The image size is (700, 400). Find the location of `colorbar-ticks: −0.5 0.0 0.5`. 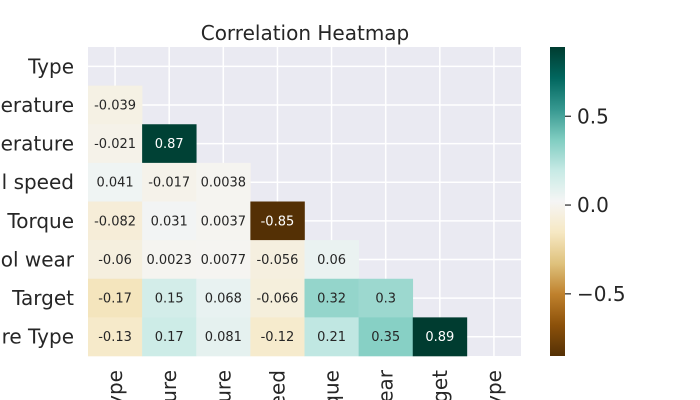

colorbar-ticks: −0.5 0.0 0.5 is located at coordinates (595, 205).